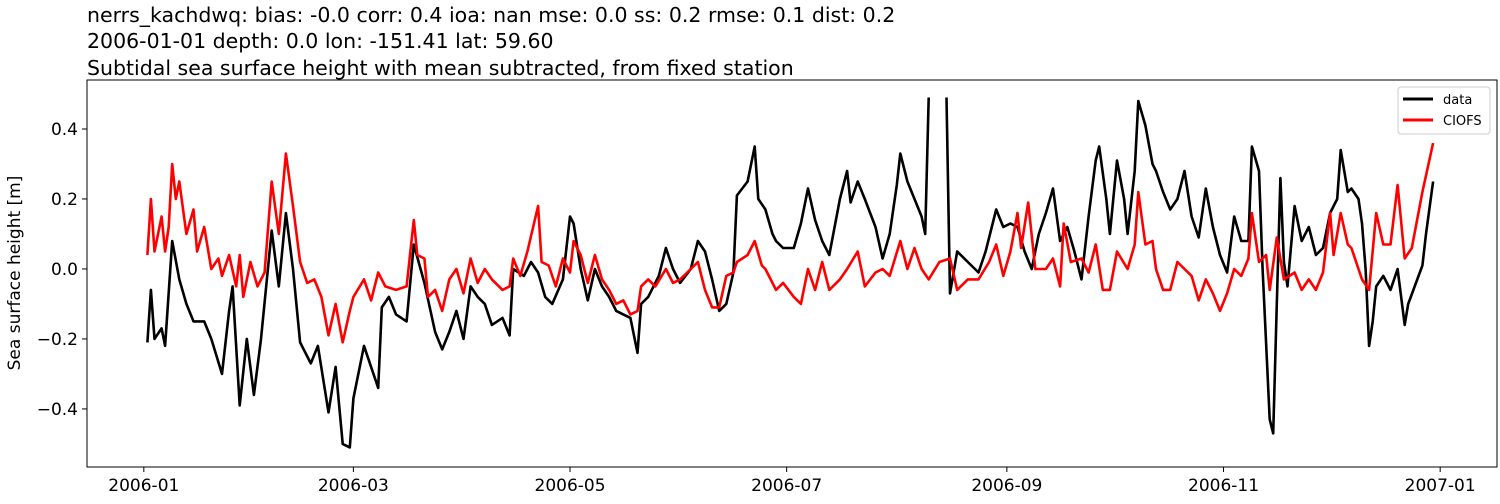 This screenshot has height=504, width=1500. What do you see at coordinates (57, 410) in the screenshot?
I see `y-tick-label: −0.4` at bounding box center [57, 410].